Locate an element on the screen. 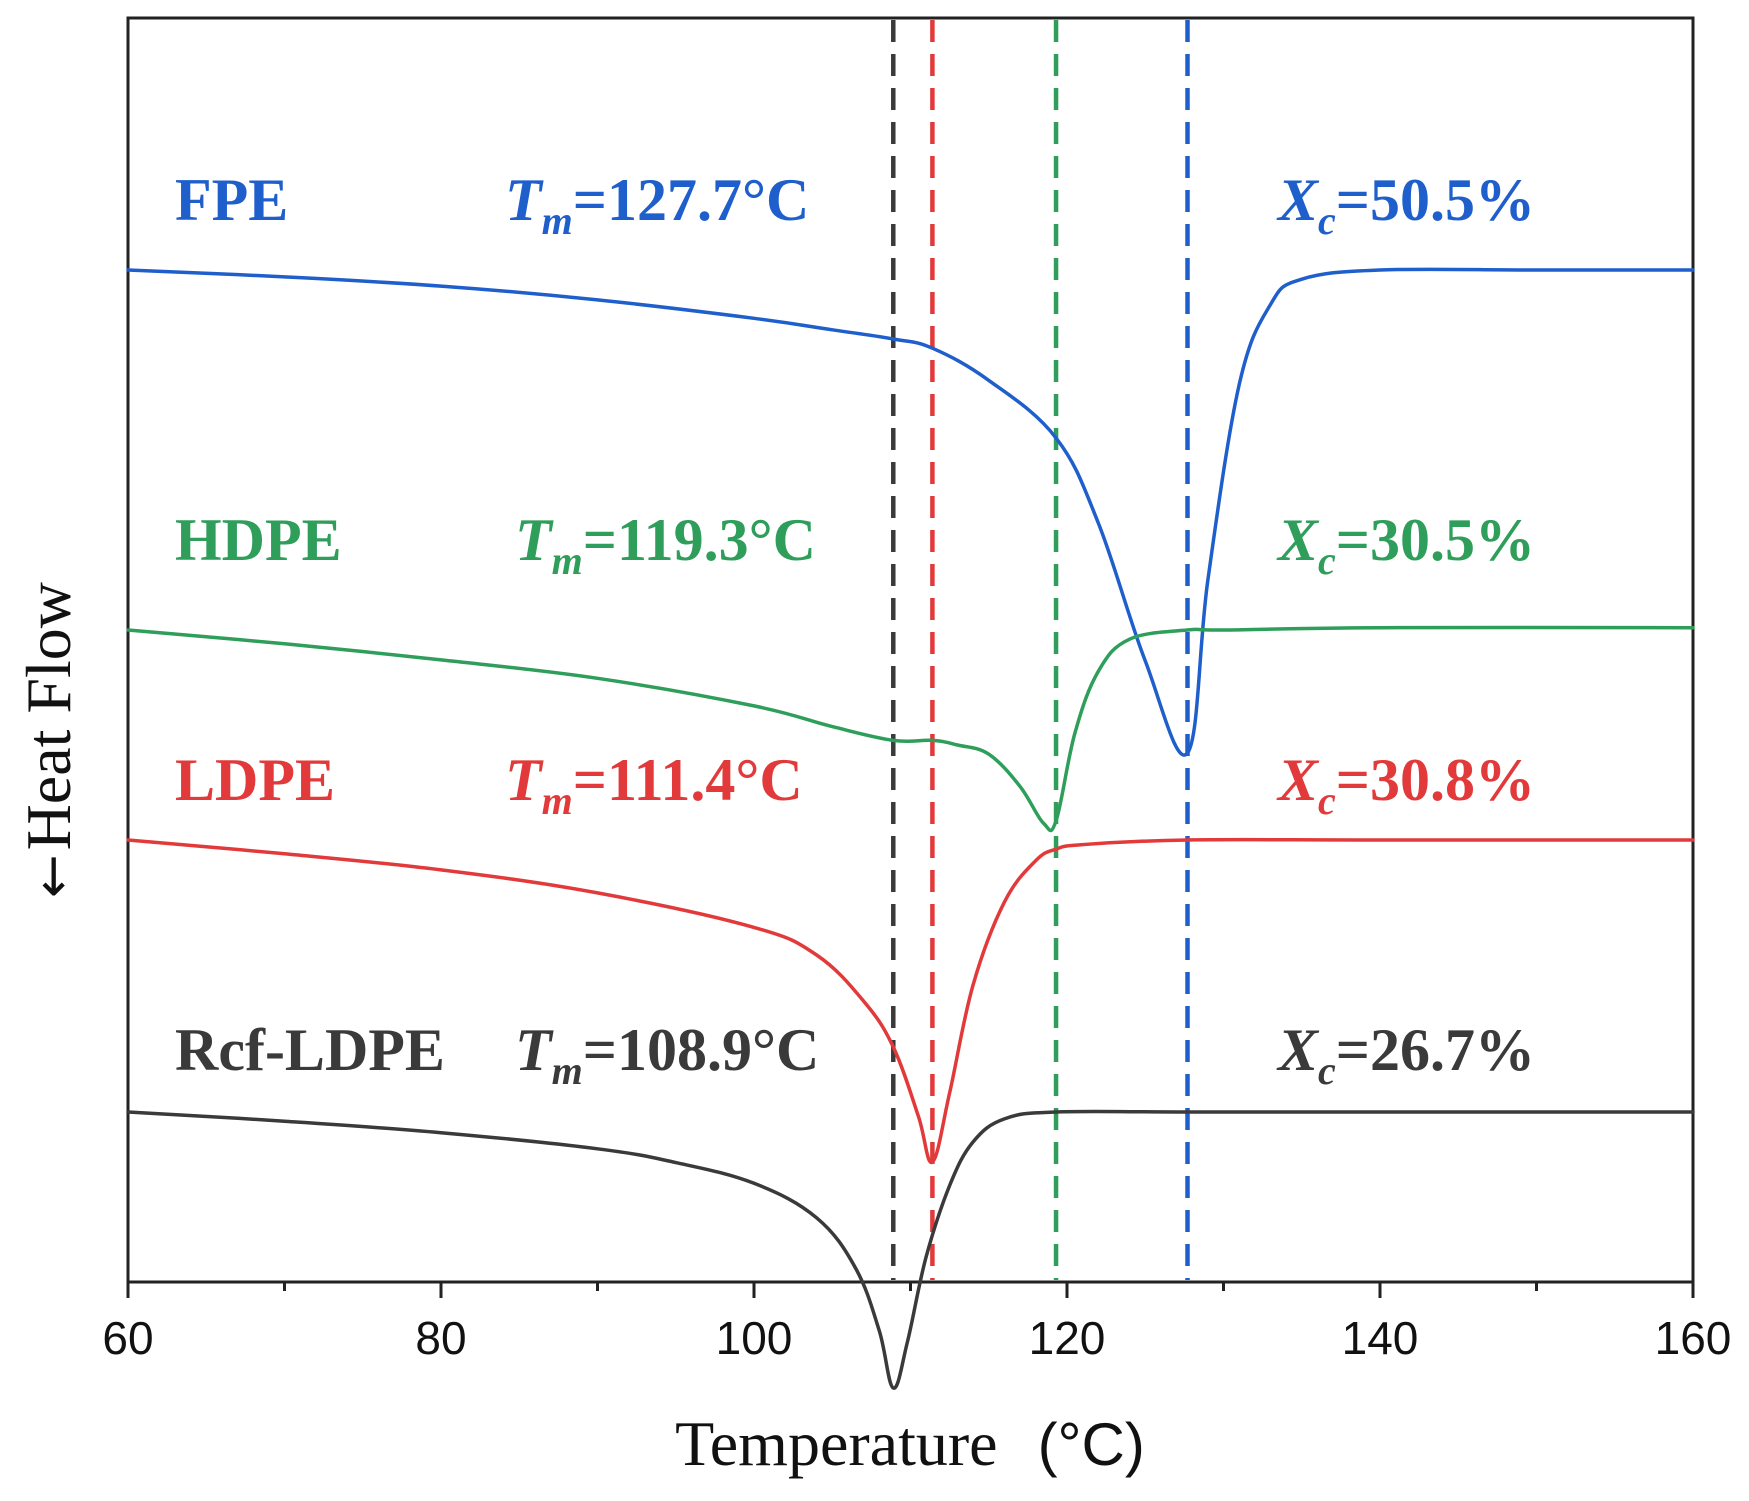 The height and width of the screenshot is (1501, 1749). series-name-ldpe: LDPE is located at coordinates (255, 780).